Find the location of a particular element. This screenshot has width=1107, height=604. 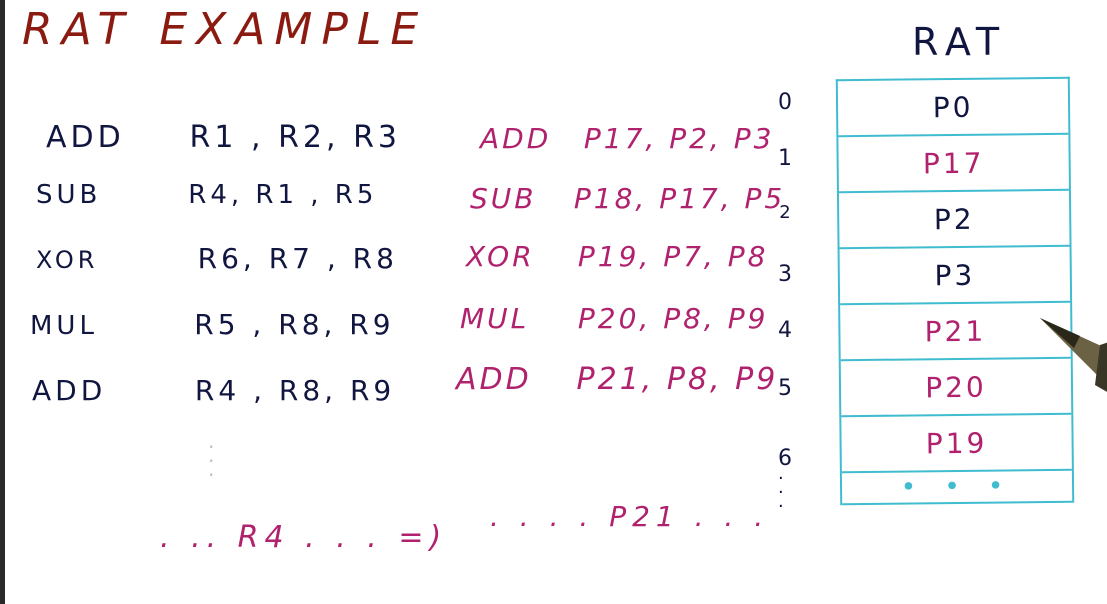

bottom-note-right: . . . . P21 . . . is located at coordinates (630, 516).